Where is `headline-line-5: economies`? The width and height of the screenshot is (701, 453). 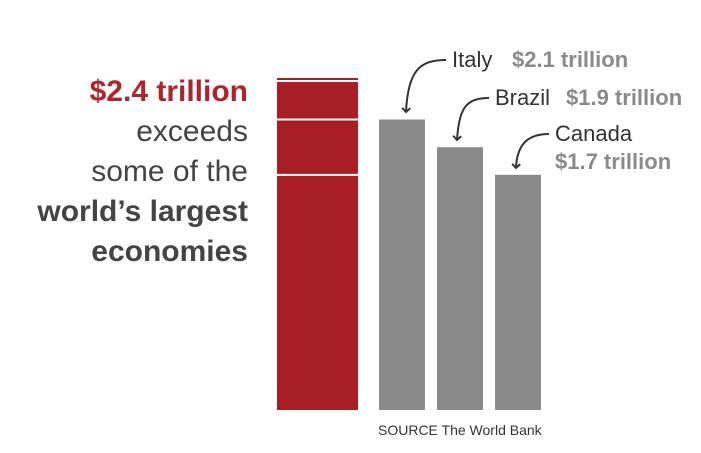
headline-line-5: economies is located at coordinates (169, 251).